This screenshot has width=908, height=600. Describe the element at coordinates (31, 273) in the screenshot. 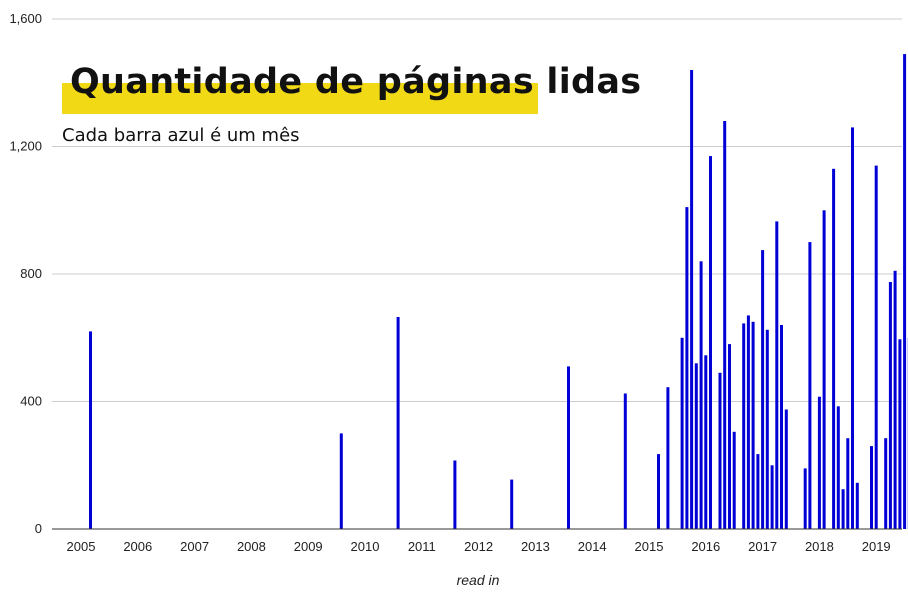

I see `y-tick-label: 800` at that location.